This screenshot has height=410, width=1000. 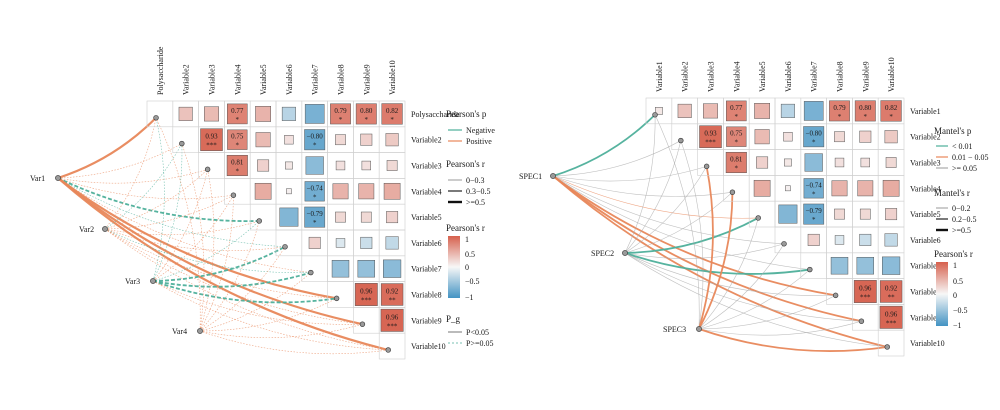 I want to click on right-legend-mantel-r: Mantel's r 0−0.2 0.2−0.5 >=0.5, so click(x=955, y=211).